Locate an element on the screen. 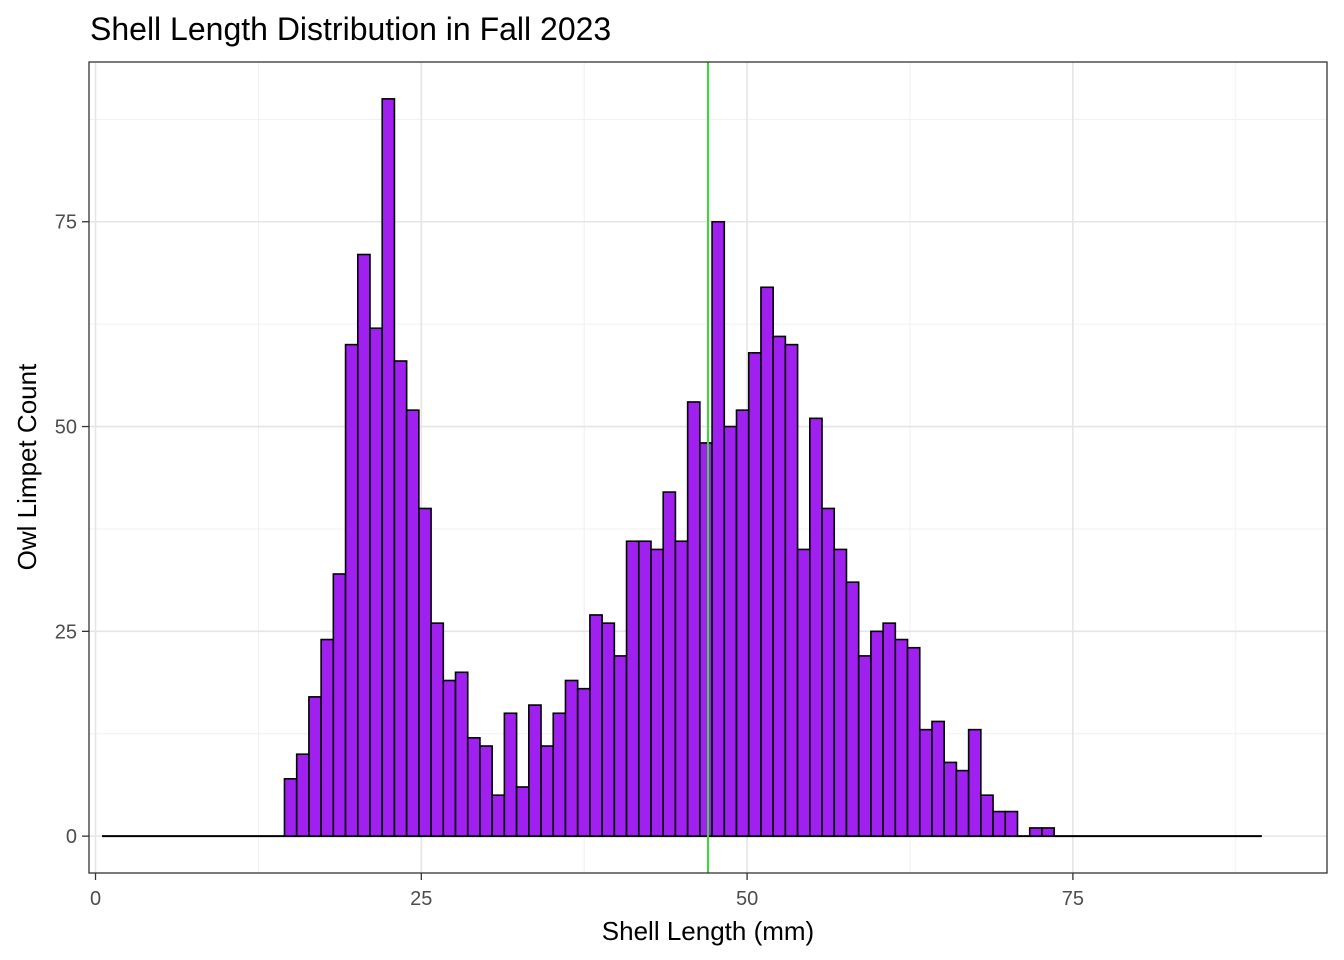  x-tick-label: 25 is located at coordinates (421, 899).